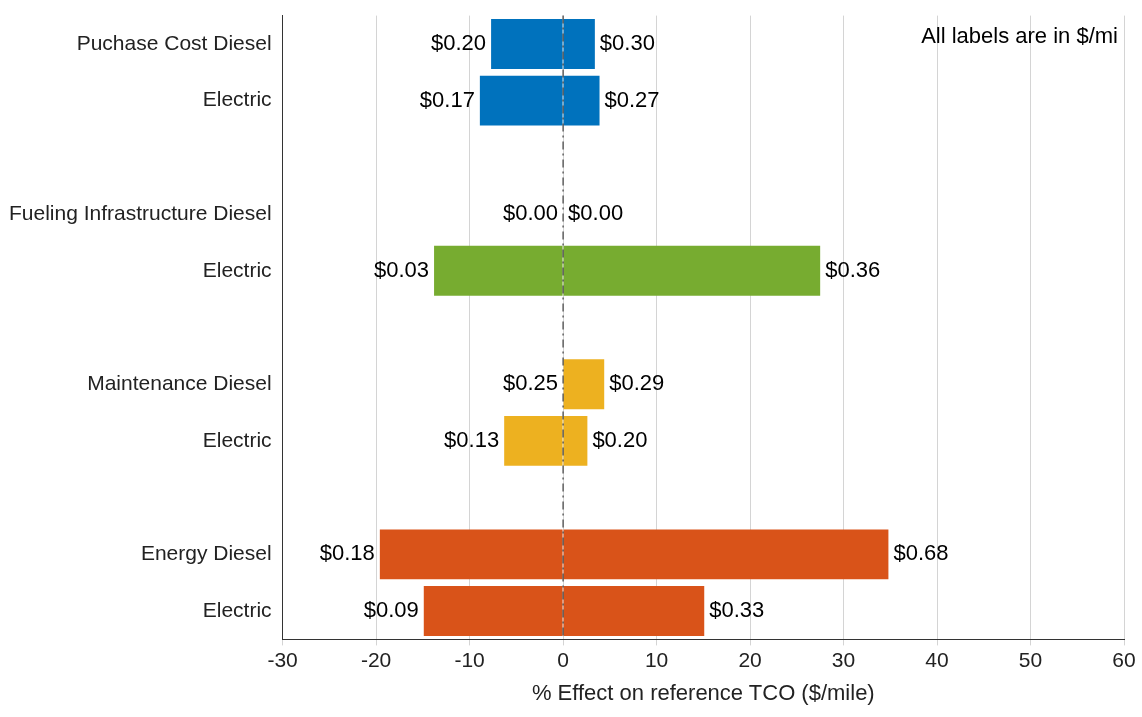  What do you see at coordinates (637, 383) in the screenshot?
I see `annotation: $0.29` at bounding box center [637, 383].